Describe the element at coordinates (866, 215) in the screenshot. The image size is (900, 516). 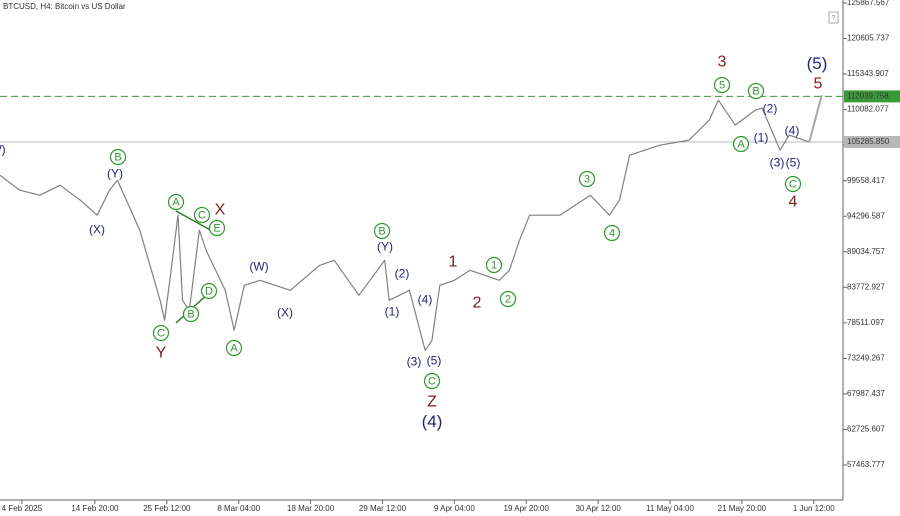
I see `y-tick-label: 94296.587` at that location.